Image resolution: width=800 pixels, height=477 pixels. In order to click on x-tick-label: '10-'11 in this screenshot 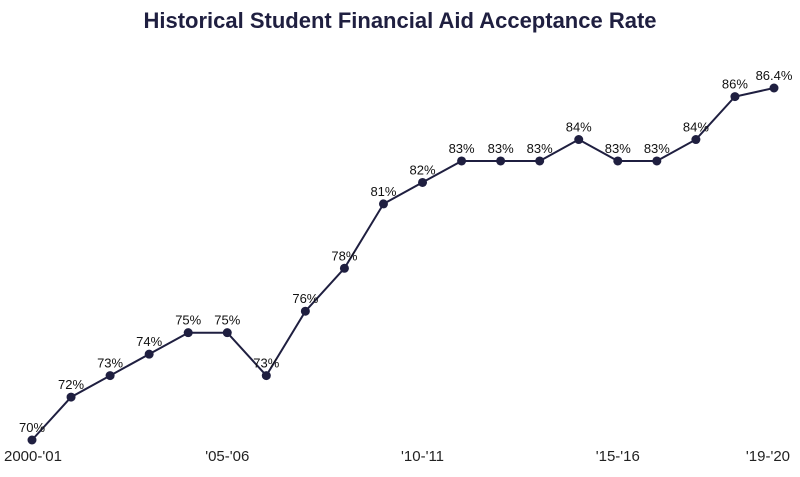, I will do `click(422, 456)`.